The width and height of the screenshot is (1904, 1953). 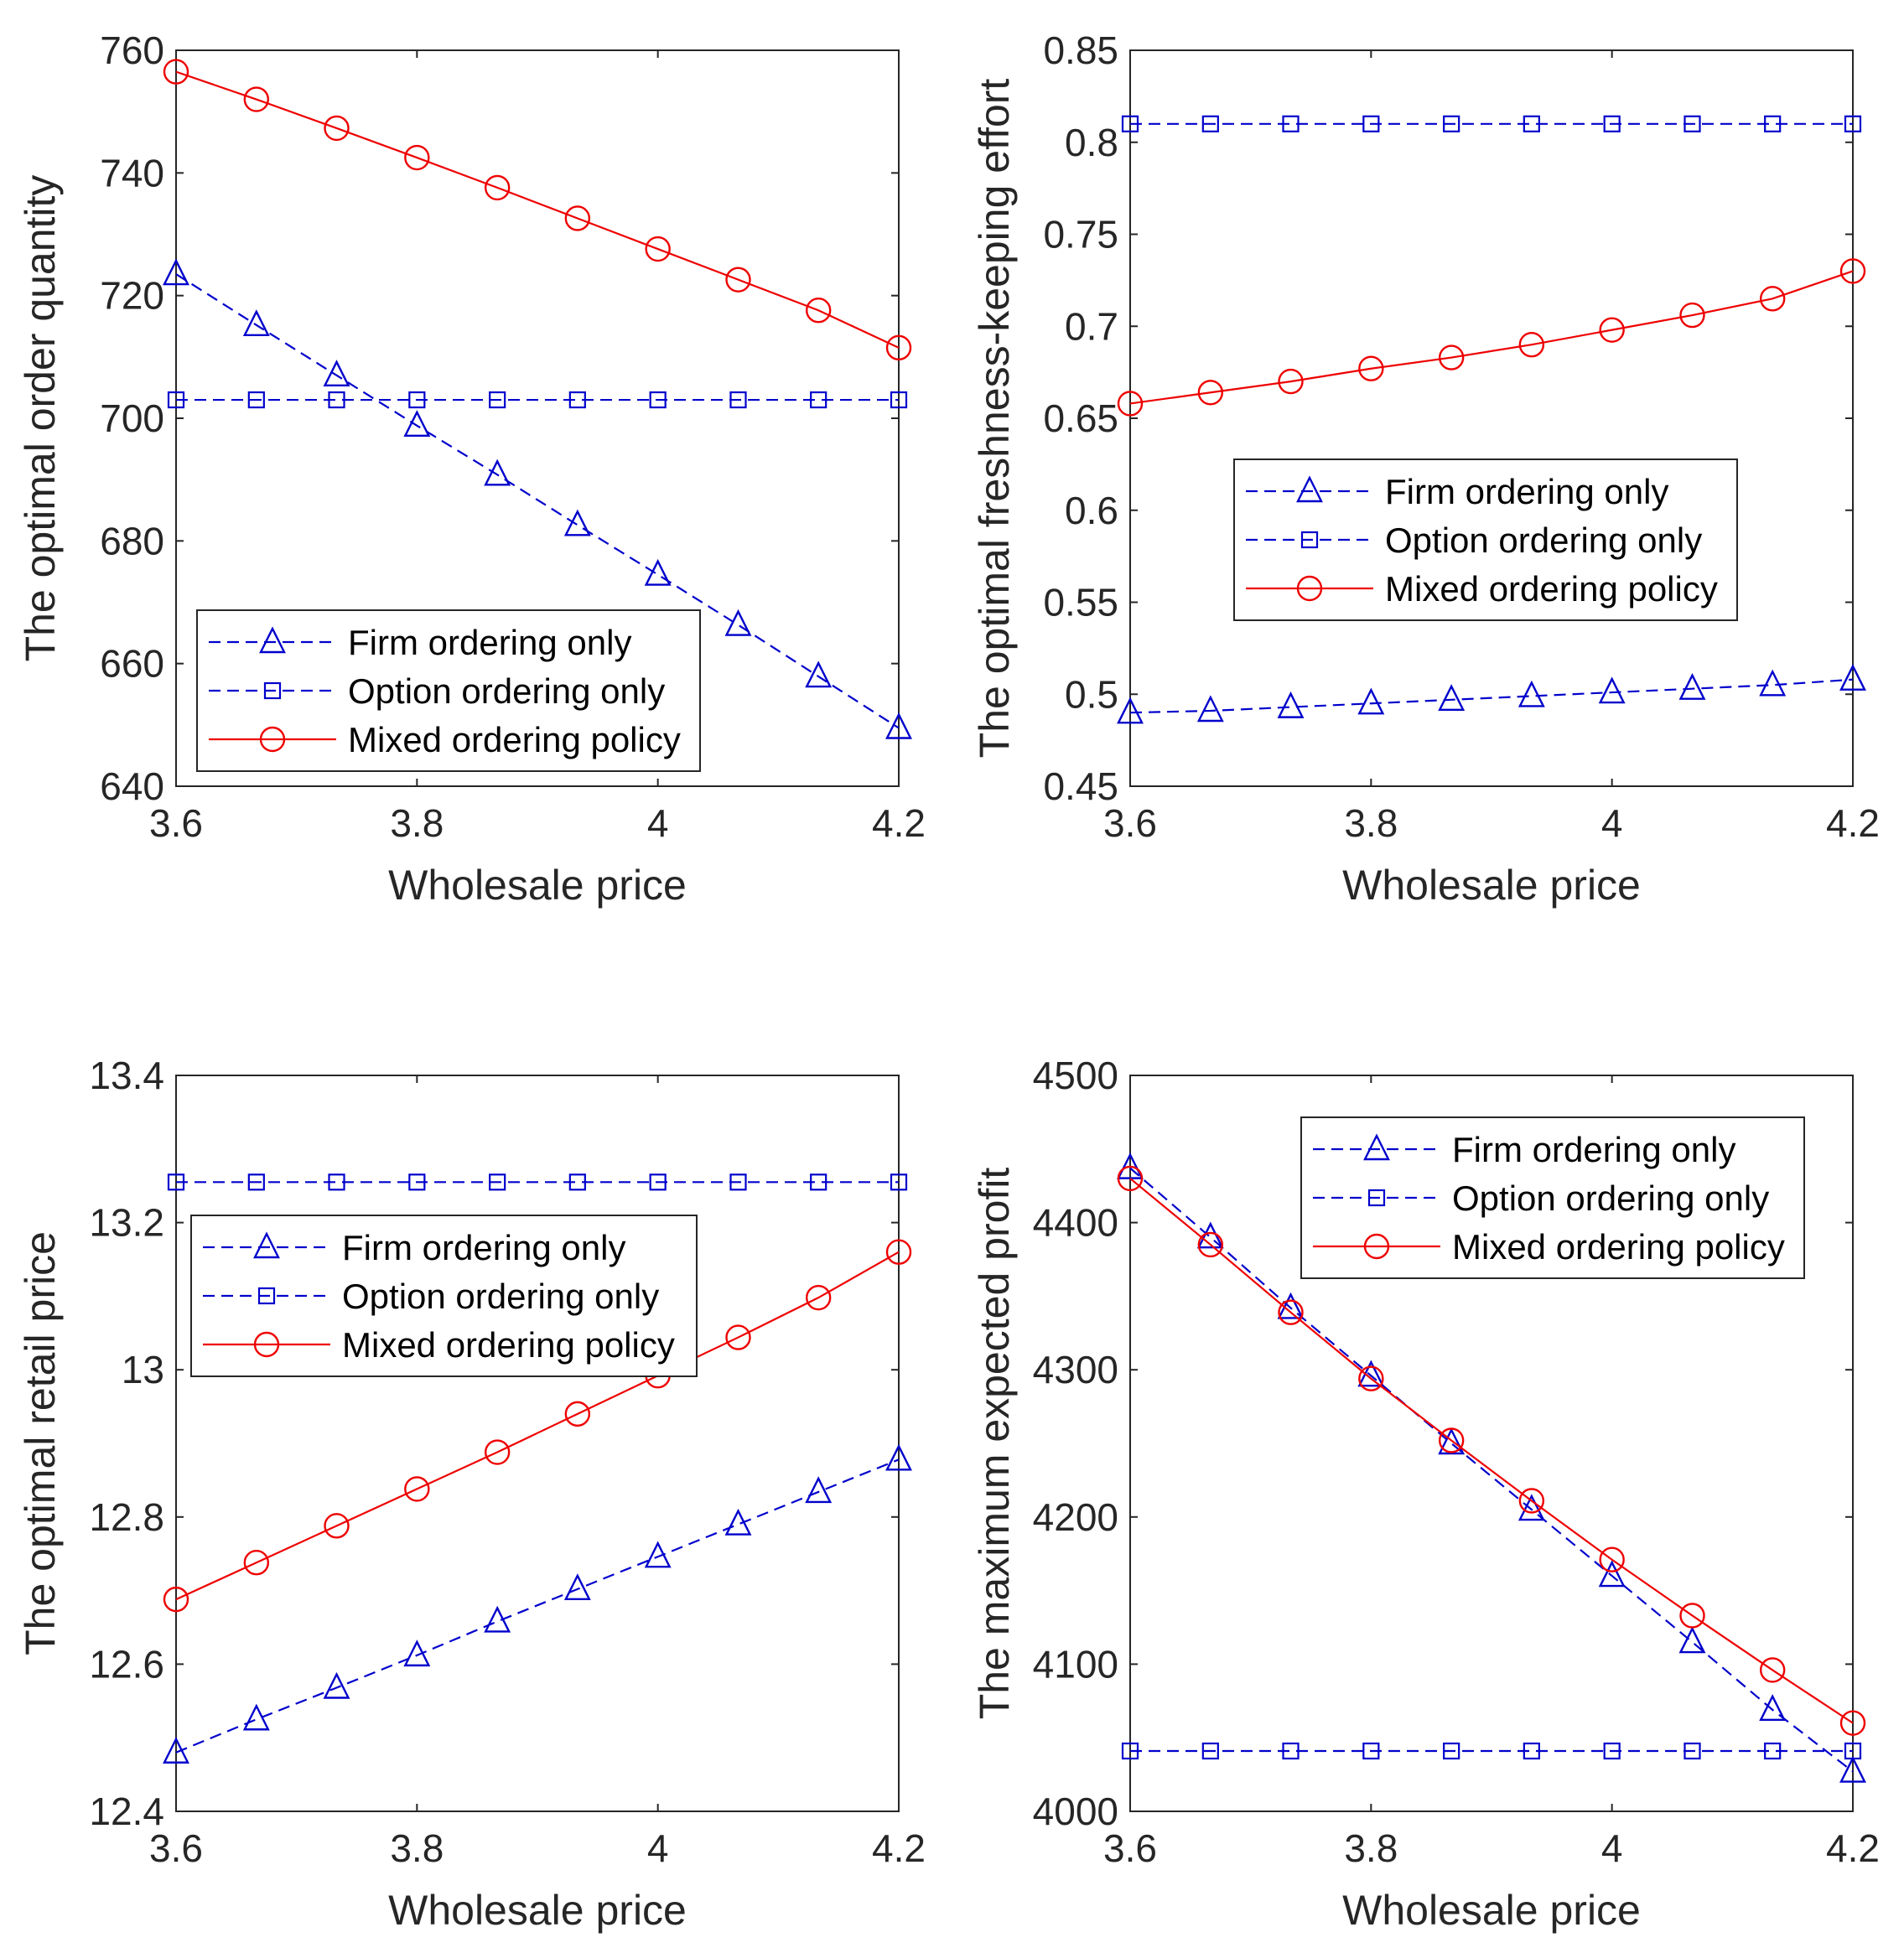 I want to click on y-tick-label: 660, so click(x=132, y=664).